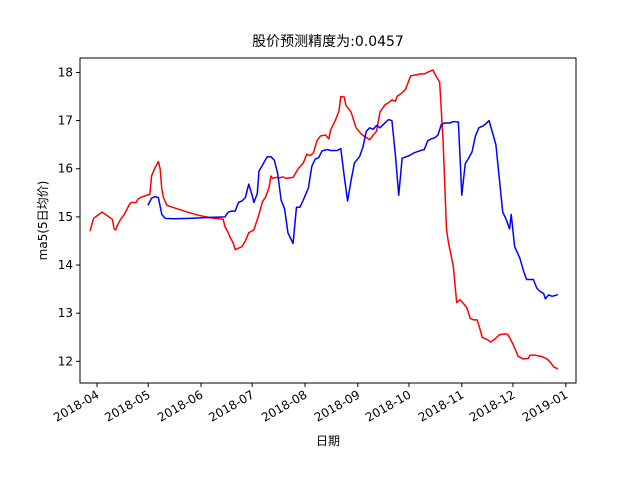 The height and width of the screenshot is (480, 640). What do you see at coordinates (43, 221) in the screenshot?
I see `y-axis-title: ma5(5日均价)` at bounding box center [43, 221].